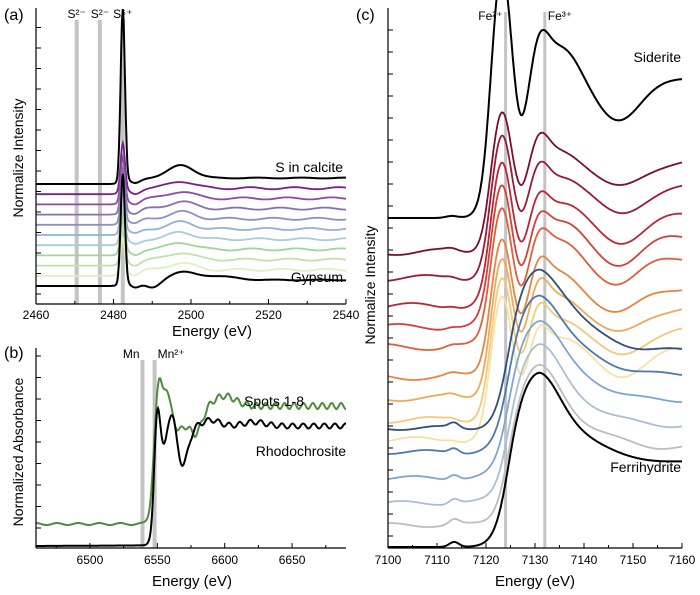 The image size is (700, 595). Describe the element at coordinates (131, 354) in the screenshot. I see `panel-b-reference-label-0: Mn` at that location.